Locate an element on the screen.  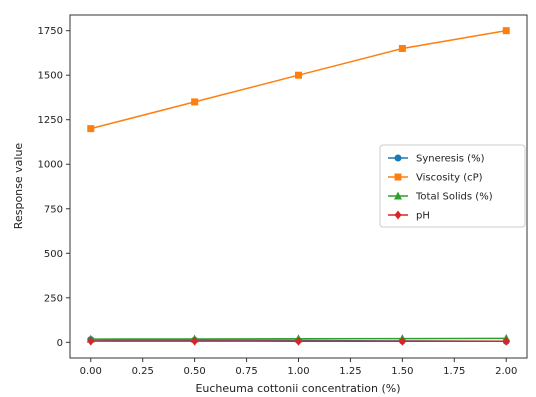
legend-box is located at coordinates (452, 186).